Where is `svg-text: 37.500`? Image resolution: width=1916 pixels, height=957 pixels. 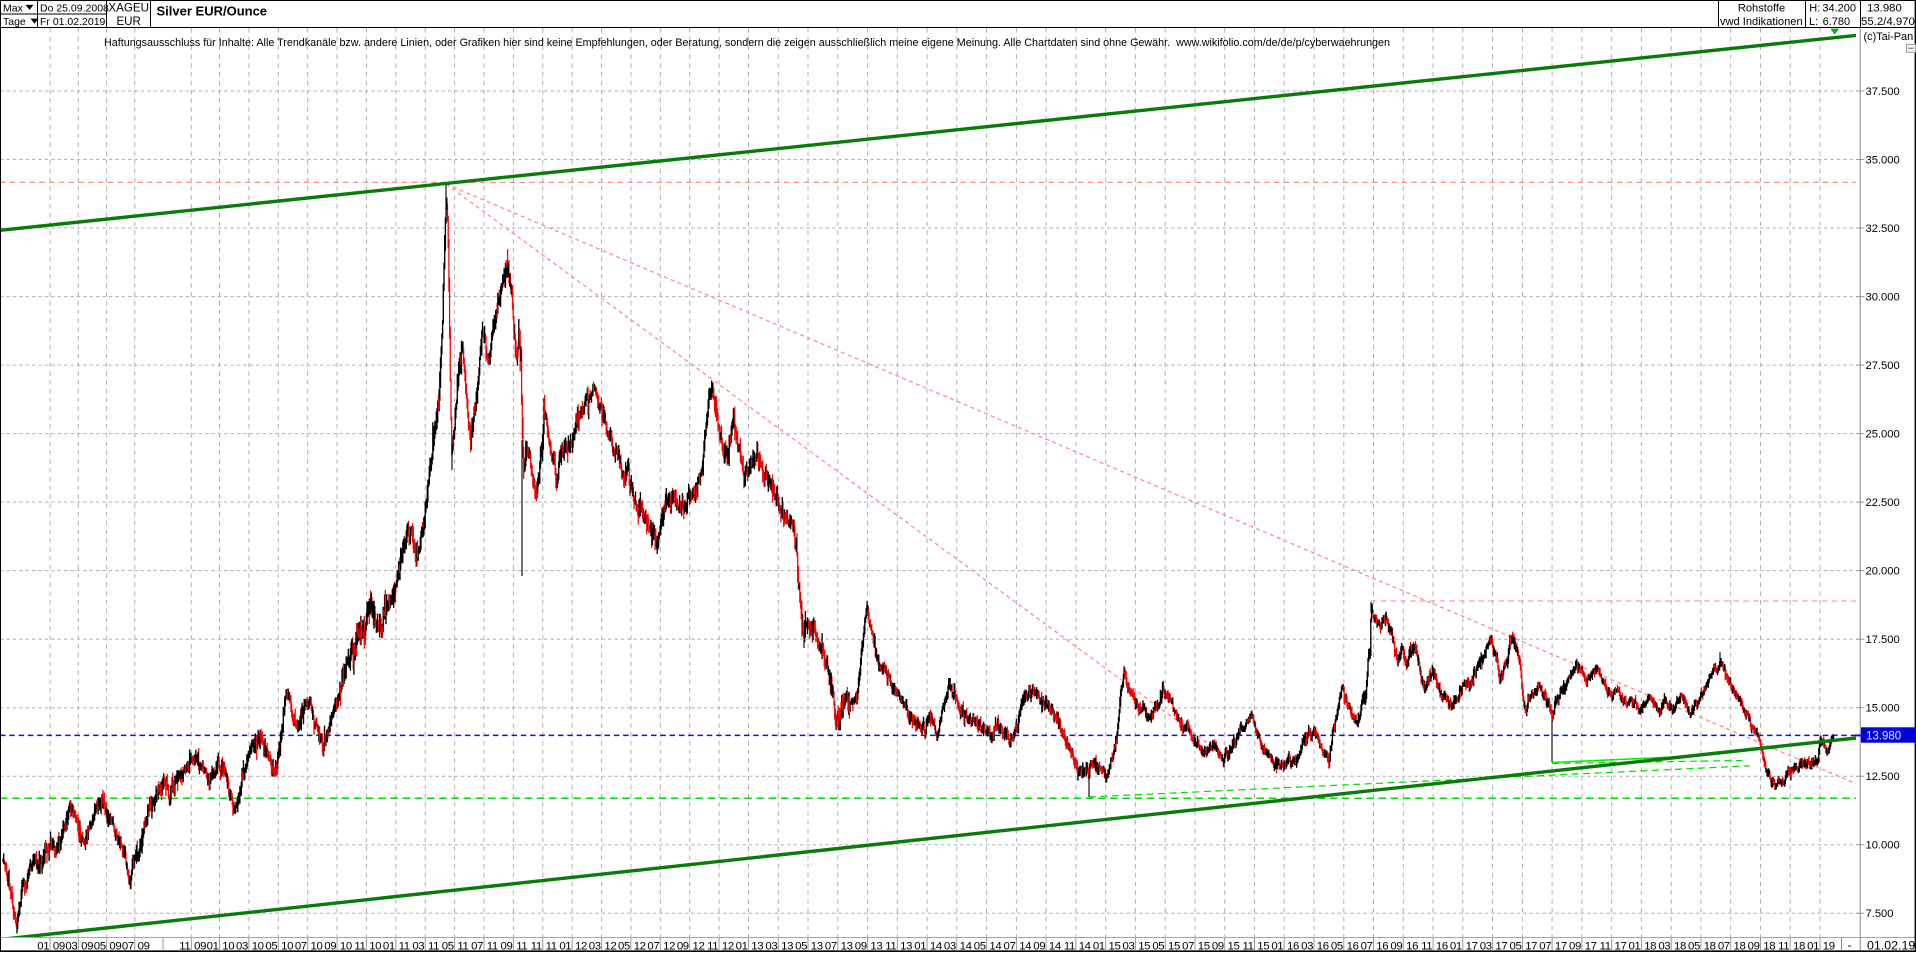
svg-text: 37.500 is located at coordinates (1883, 92).